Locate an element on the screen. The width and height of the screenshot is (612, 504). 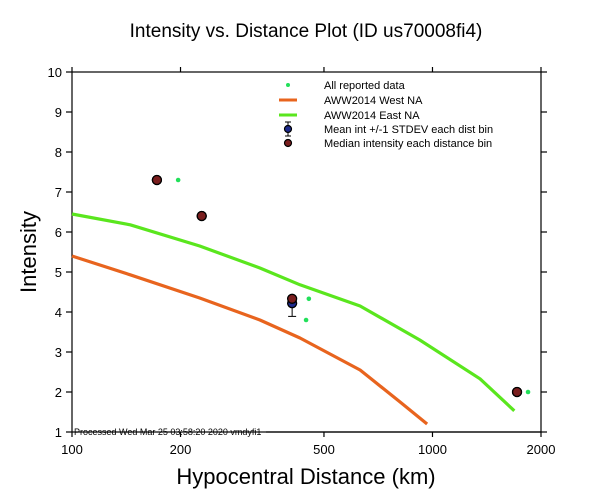
y-tick-label: 2 is located at coordinates (58, 392).